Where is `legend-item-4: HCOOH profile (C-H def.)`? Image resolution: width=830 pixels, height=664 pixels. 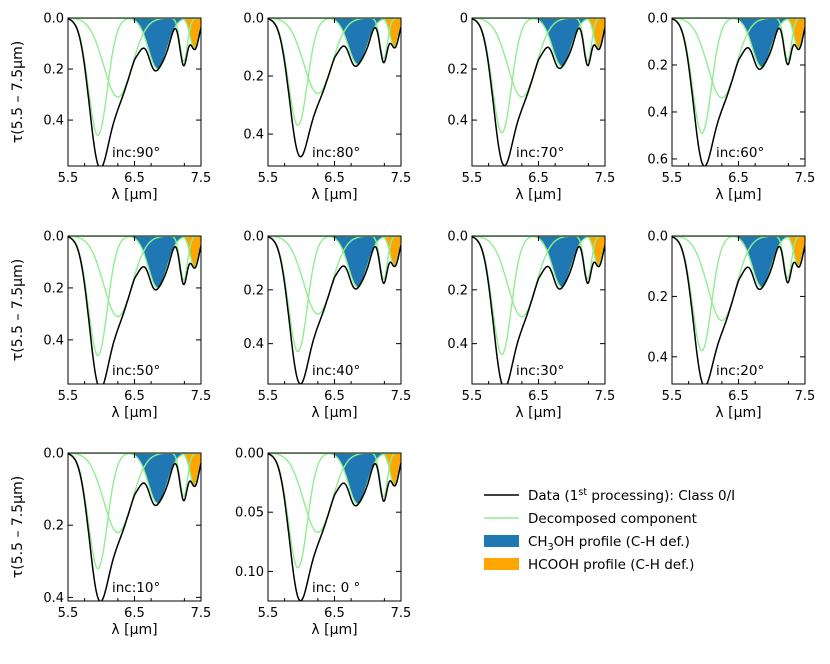 legend-item-4: HCOOH profile (C-H def.) is located at coordinates (589, 565).